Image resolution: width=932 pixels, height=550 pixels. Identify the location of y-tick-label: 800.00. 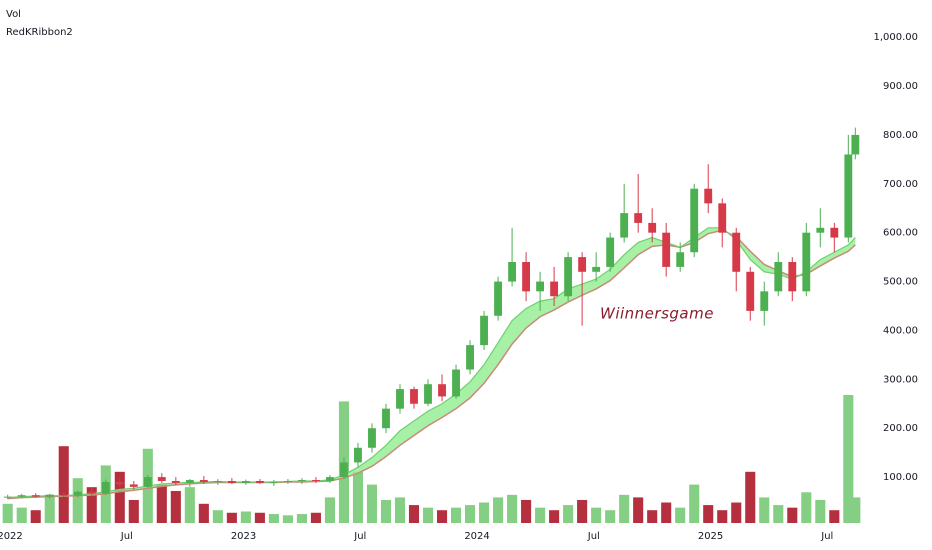
(900, 135).